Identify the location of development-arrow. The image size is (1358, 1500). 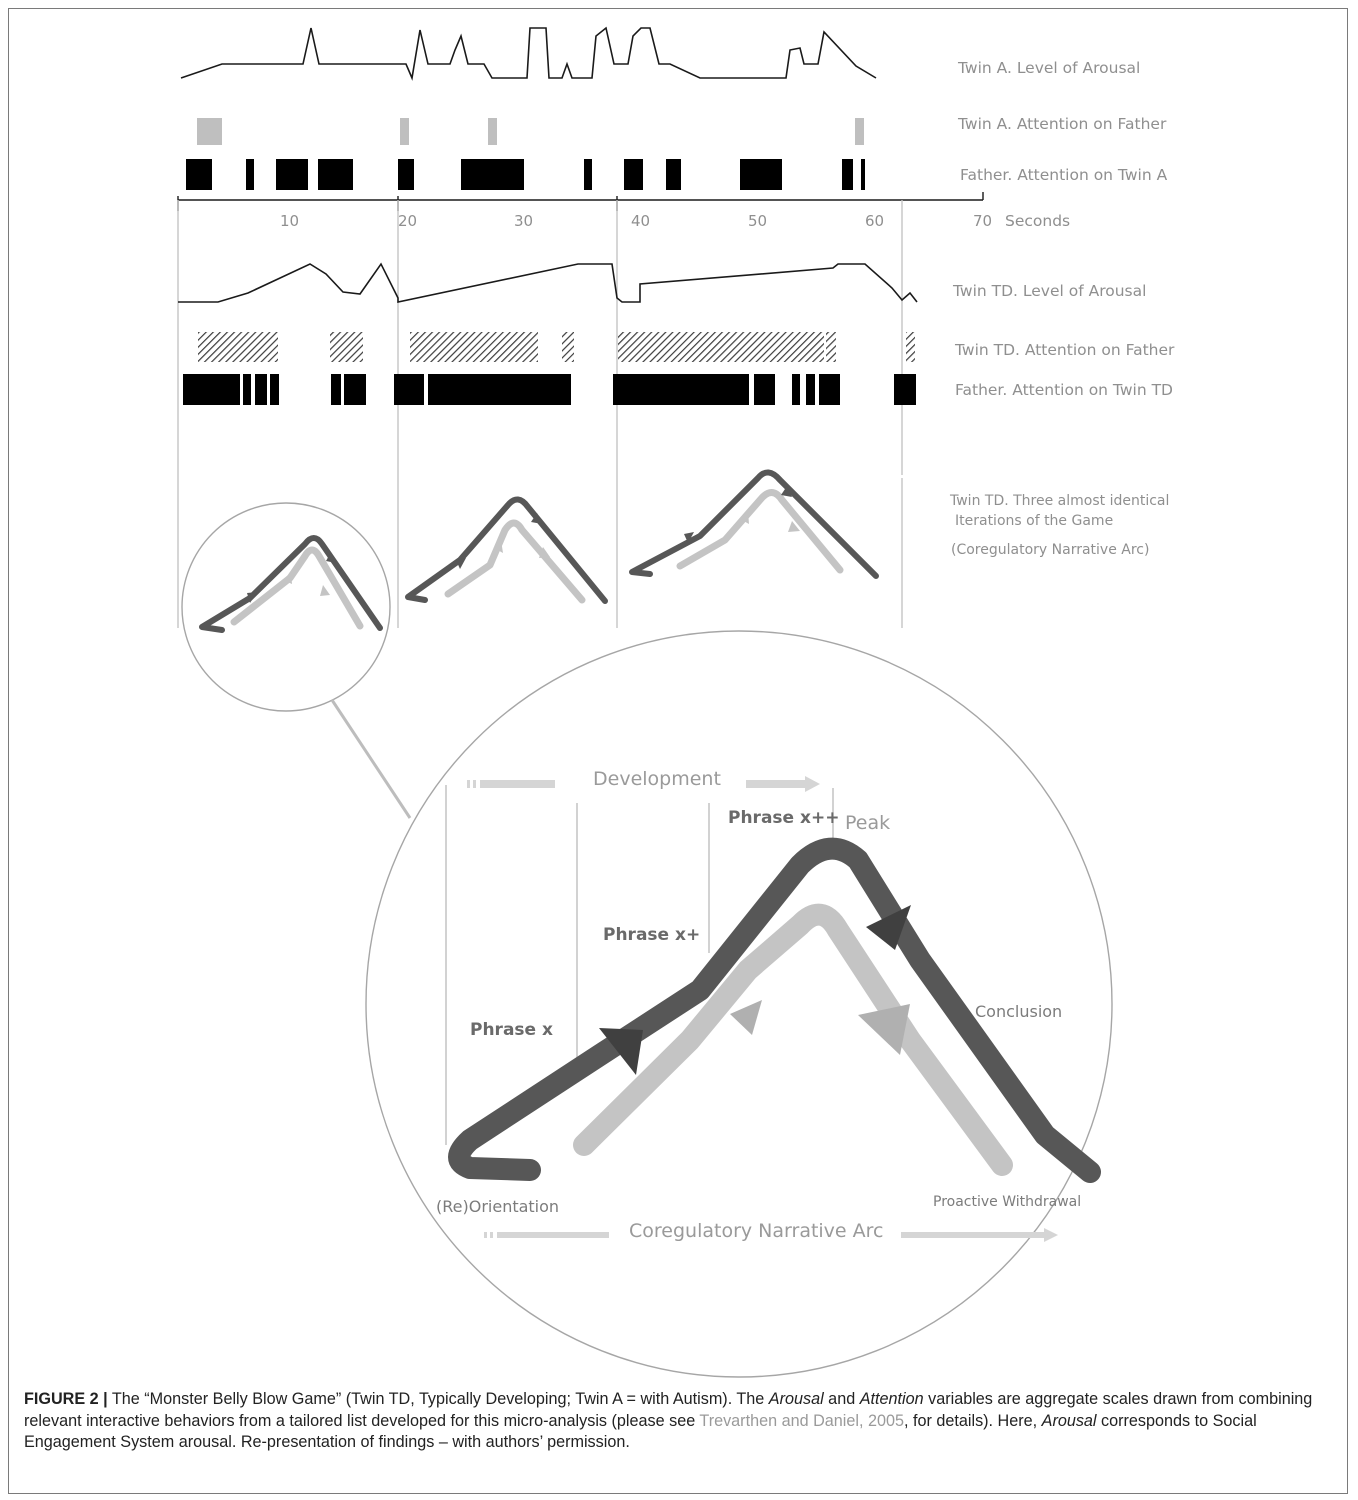
(643, 784).